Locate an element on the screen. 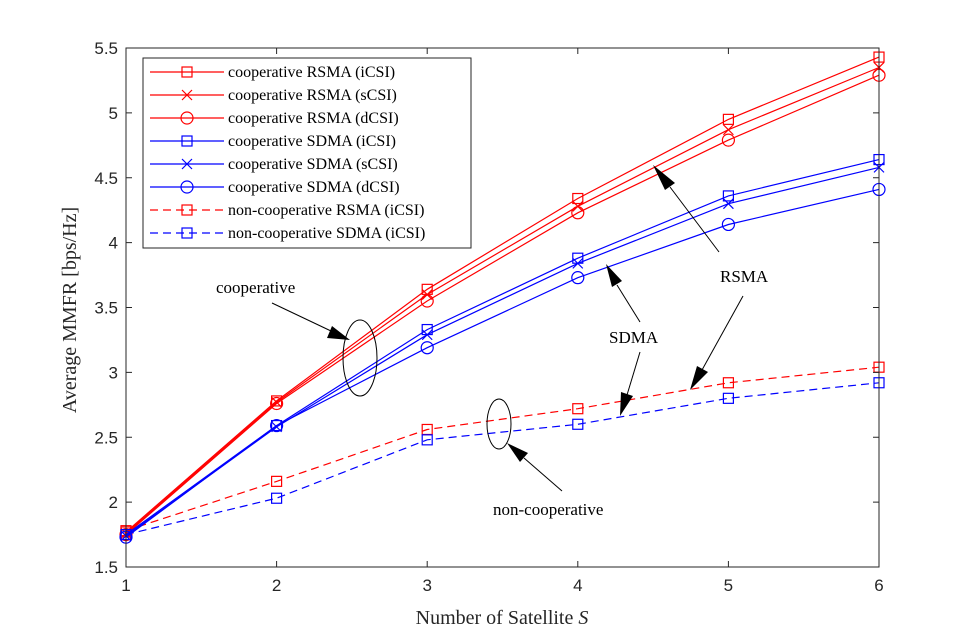  legend-box is located at coordinates (307, 153).